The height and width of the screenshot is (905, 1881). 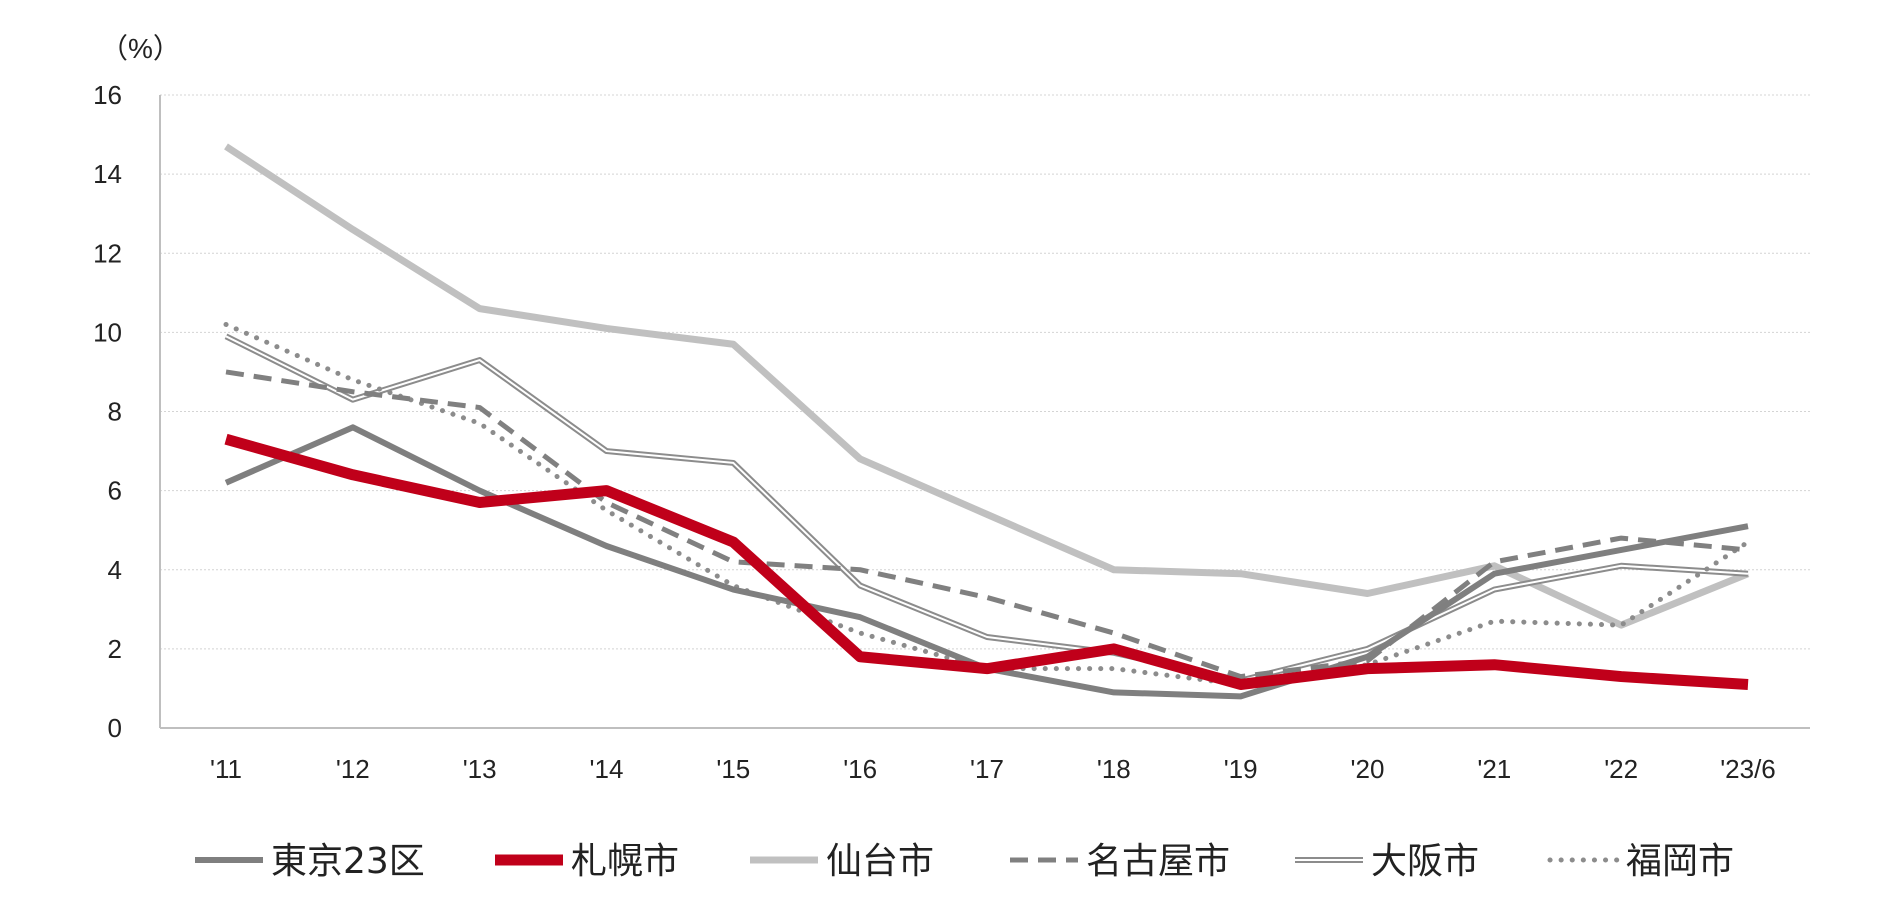 I want to click on legend-label: 名古屋市, so click(x=1158, y=861).